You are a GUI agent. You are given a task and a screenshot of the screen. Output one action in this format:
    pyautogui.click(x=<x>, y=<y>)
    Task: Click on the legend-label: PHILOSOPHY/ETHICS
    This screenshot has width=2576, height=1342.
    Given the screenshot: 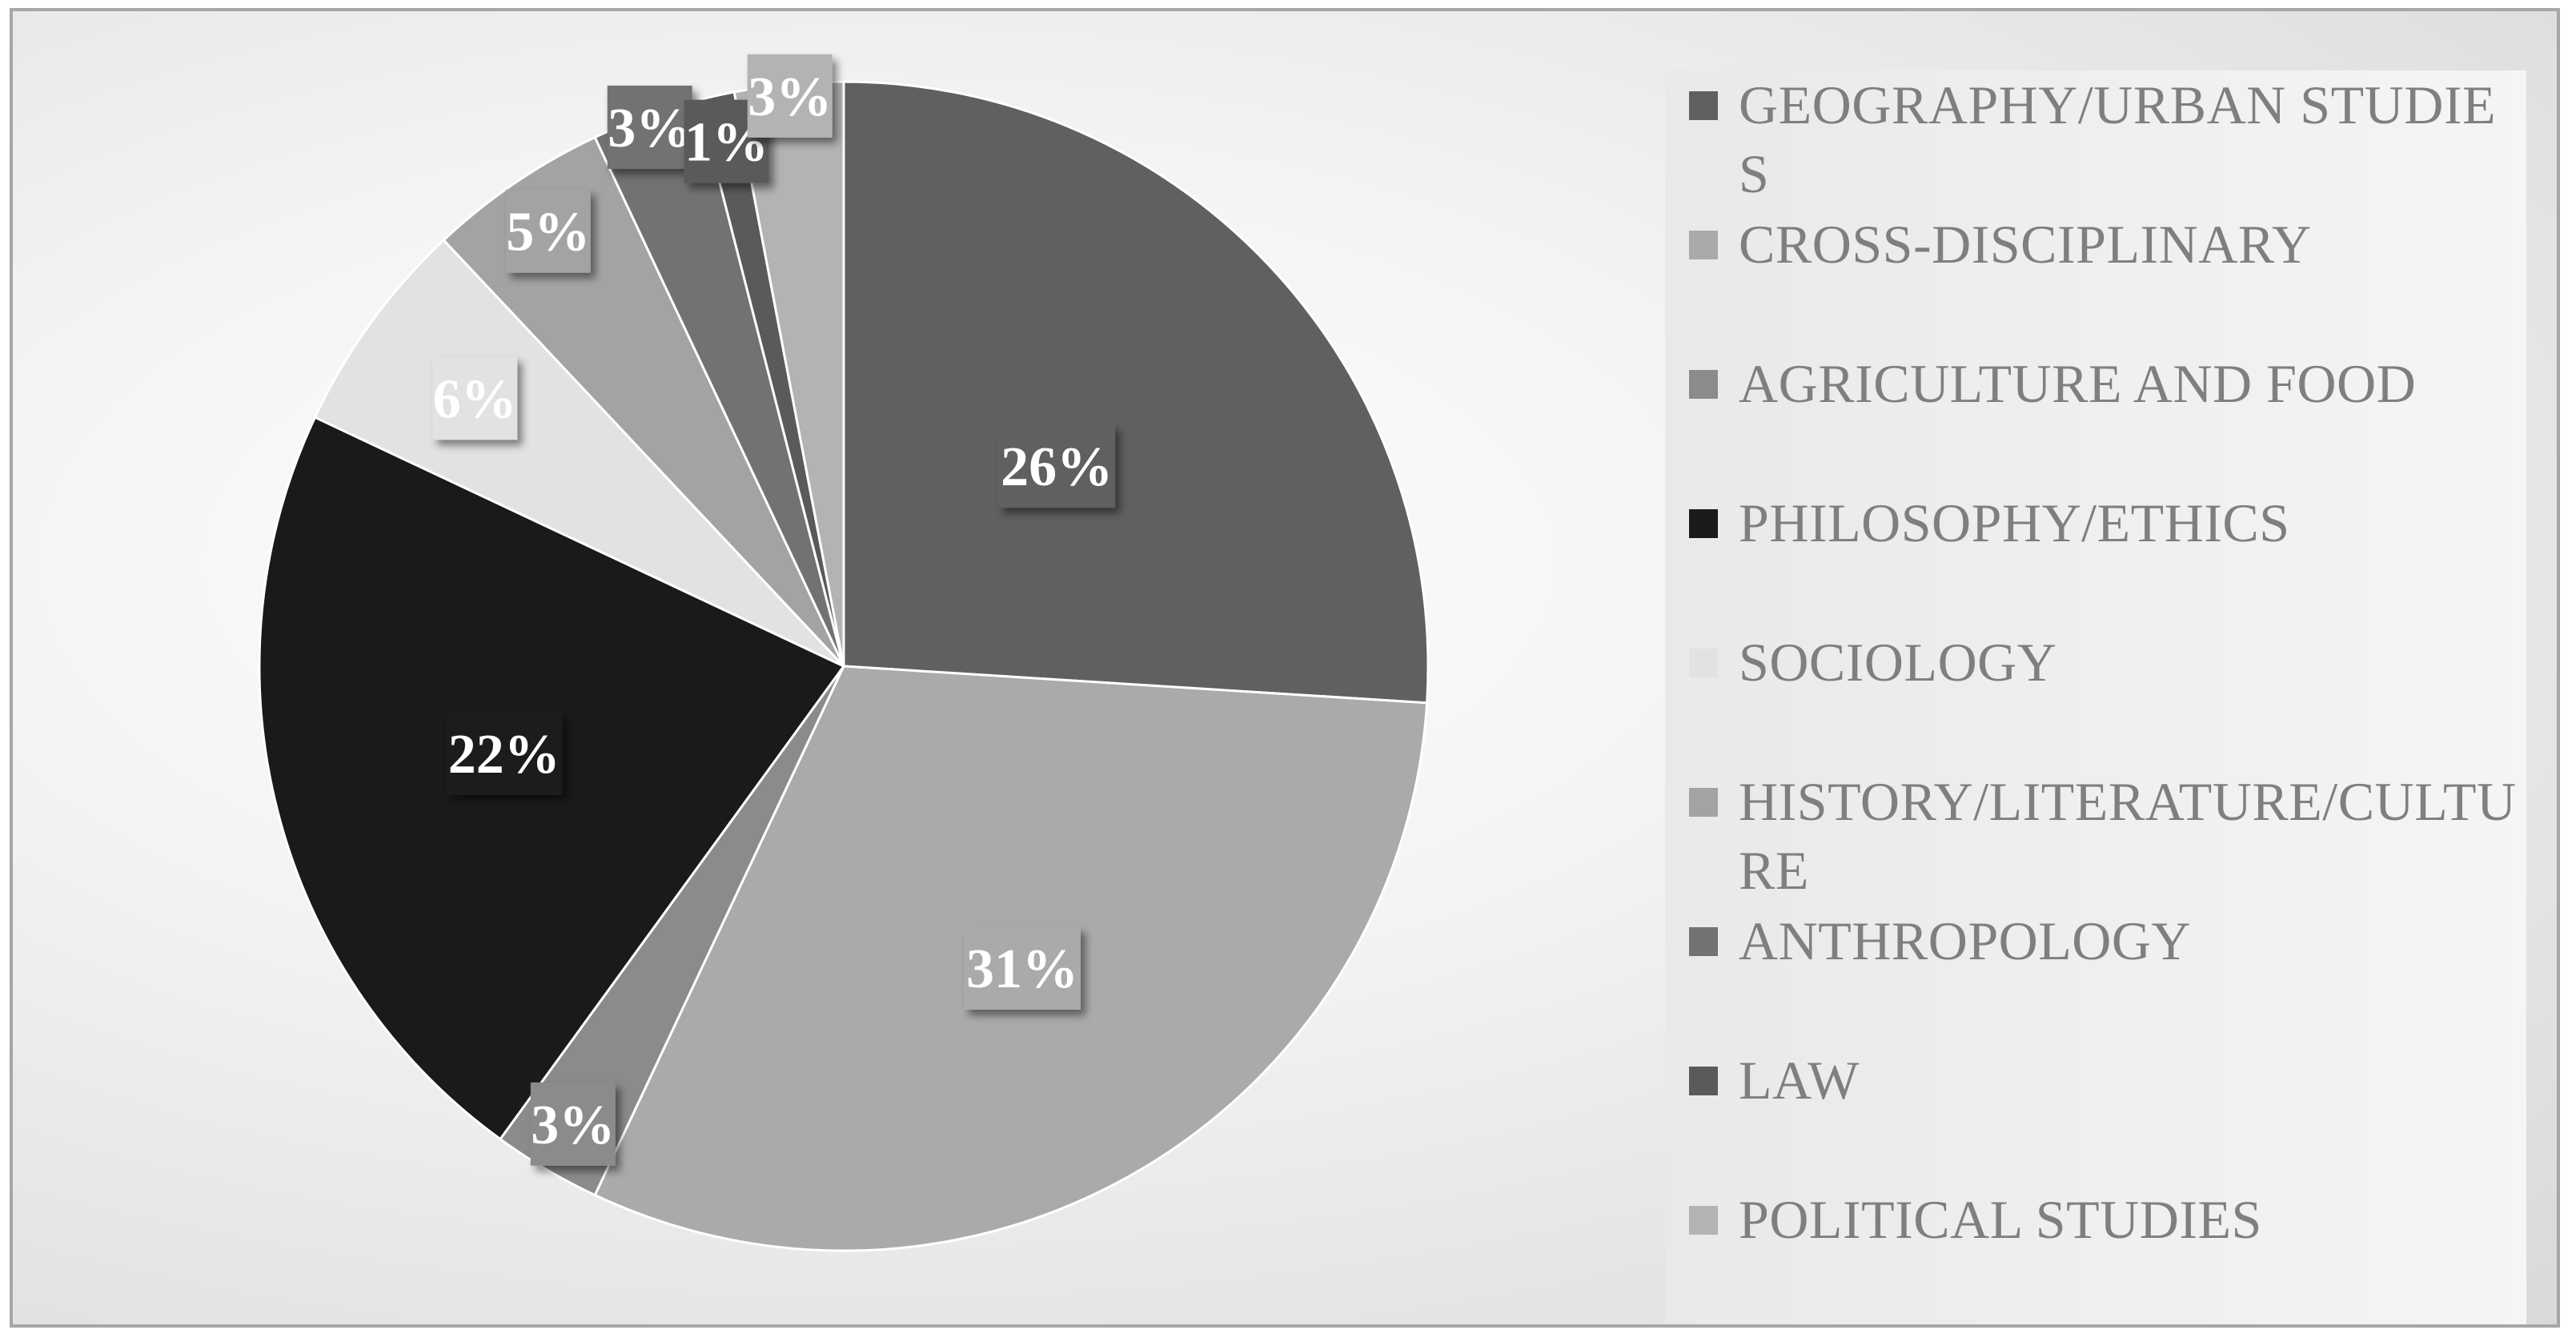 What is the action you would take?
    pyautogui.click(x=2015, y=522)
    